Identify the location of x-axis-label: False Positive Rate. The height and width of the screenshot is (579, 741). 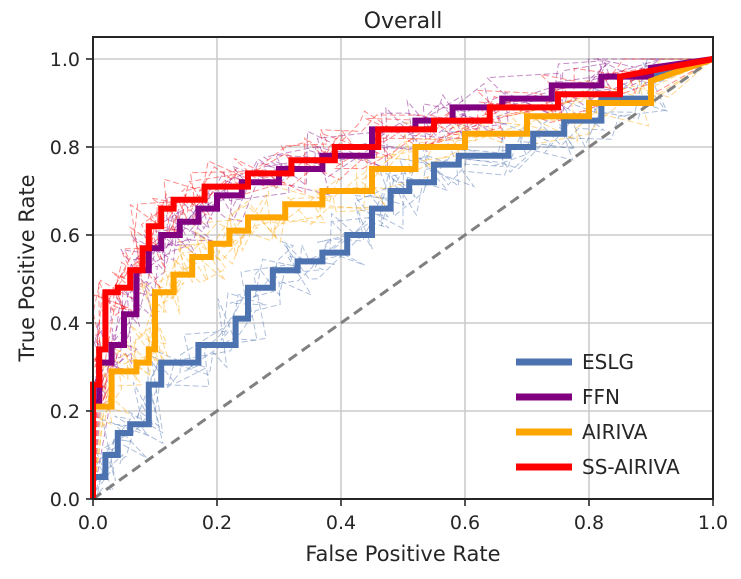
(402, 554).